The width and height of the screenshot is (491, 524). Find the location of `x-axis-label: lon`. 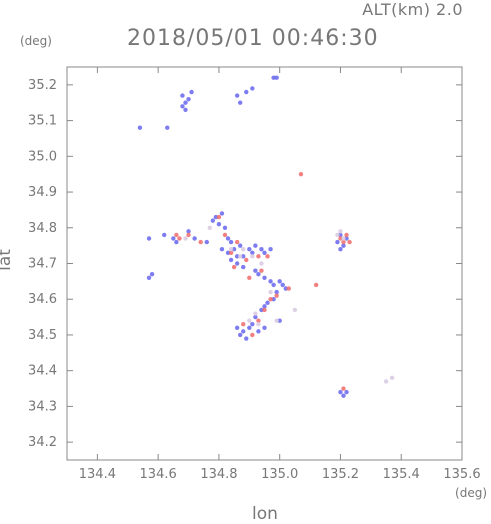

x-axis-label: lon is located at coordinates (265, 514).